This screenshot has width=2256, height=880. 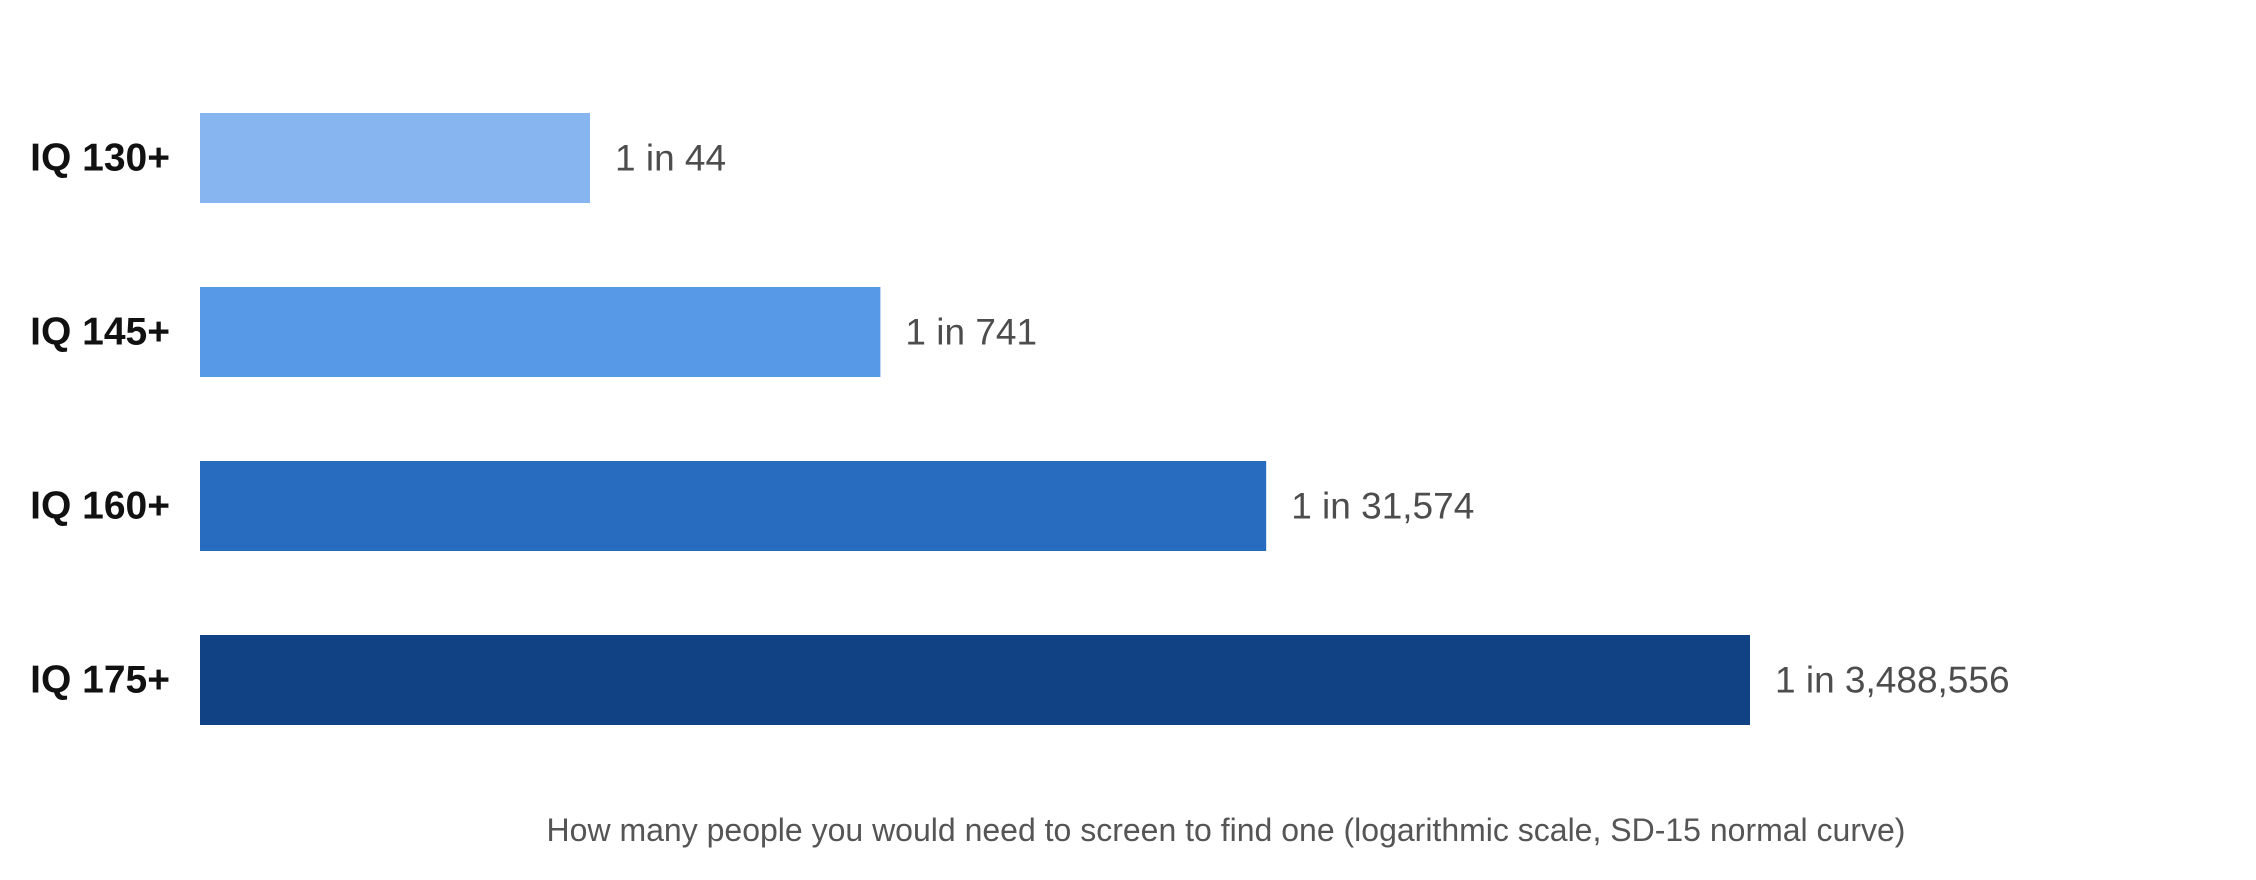 I want to click on category-label: IQ 160+, so click(x=100, y=506).